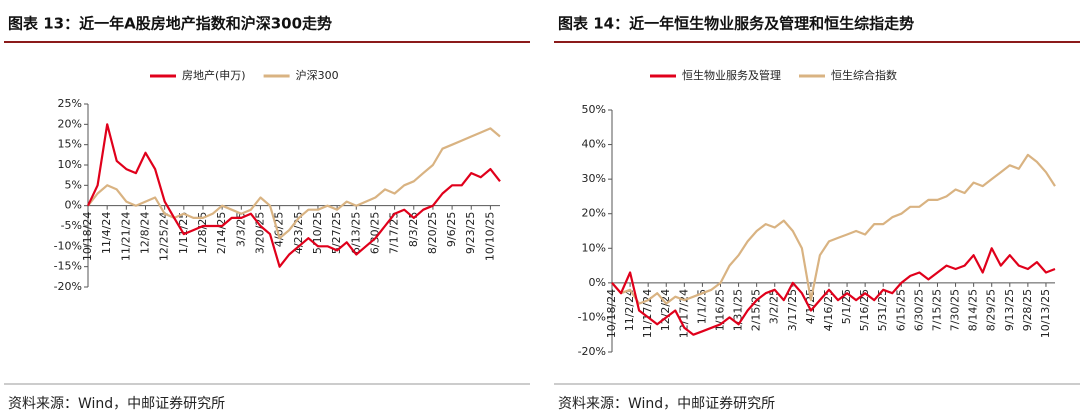  Describe the element at coordinates (701, 306) in the screenshot. I see `x-tick-label: 1/1/25` at that location.